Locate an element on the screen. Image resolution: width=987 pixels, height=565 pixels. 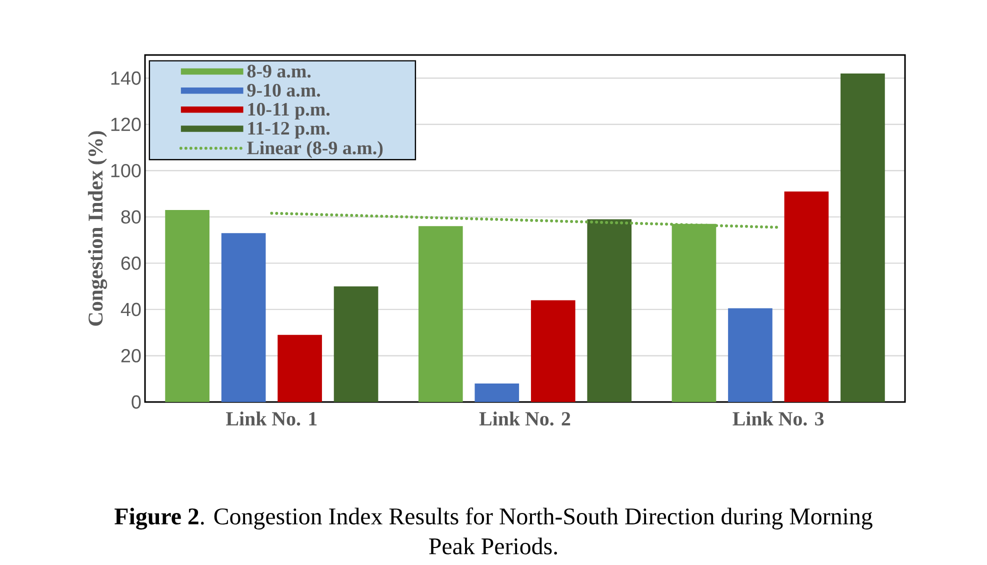
y-tick-label: 0 is located at coordinates (136, 402).